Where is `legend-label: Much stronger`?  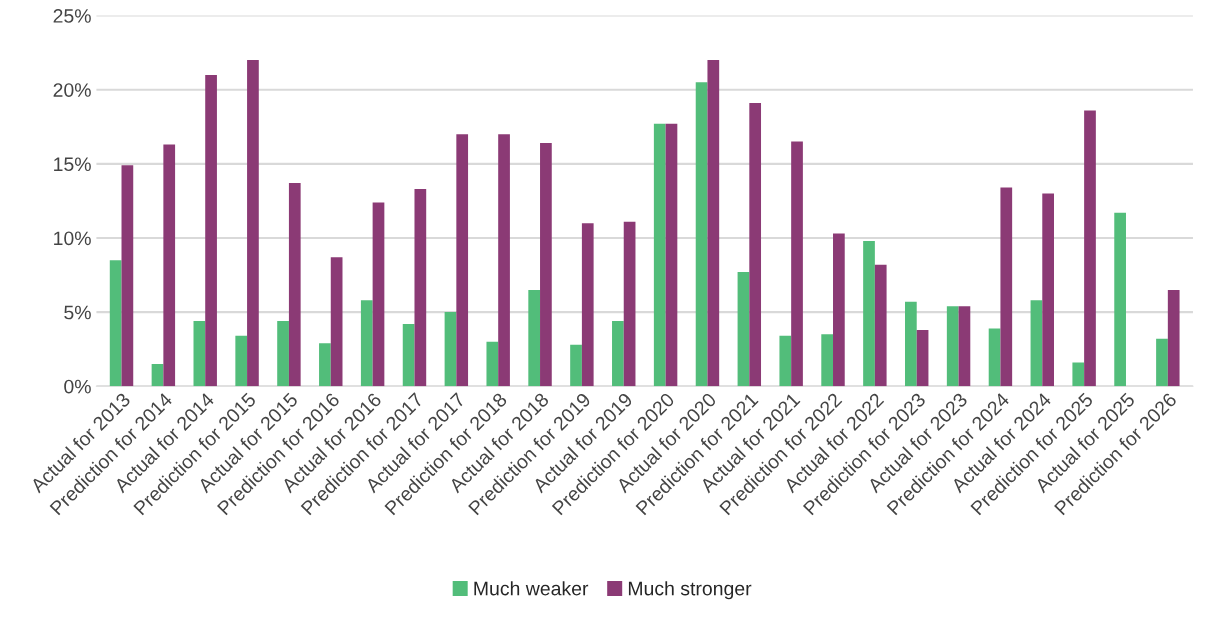
legend-label: Much stronger is located at coordinates (690, 590).